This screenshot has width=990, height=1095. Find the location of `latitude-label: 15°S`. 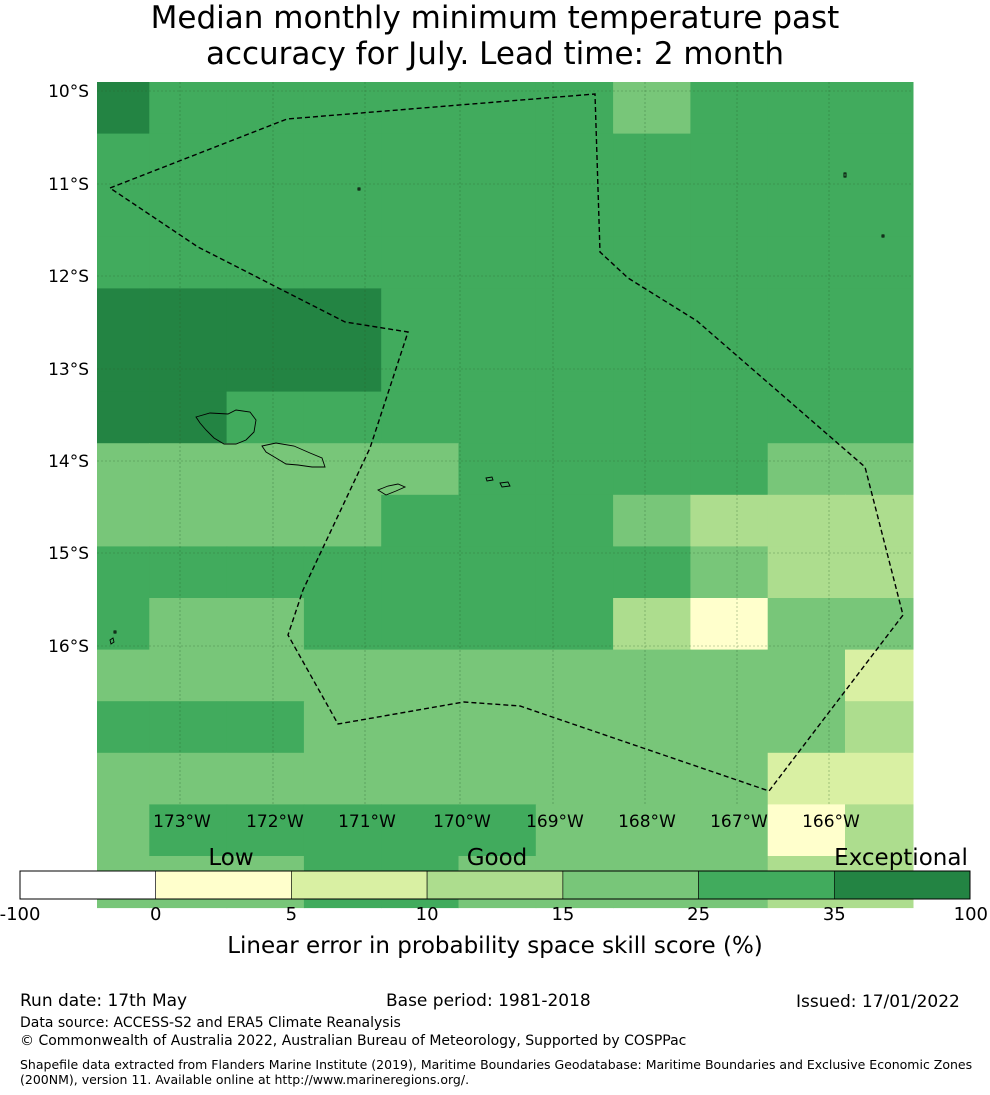

latitude-label: 15°S is located at coordinates (68, 554).